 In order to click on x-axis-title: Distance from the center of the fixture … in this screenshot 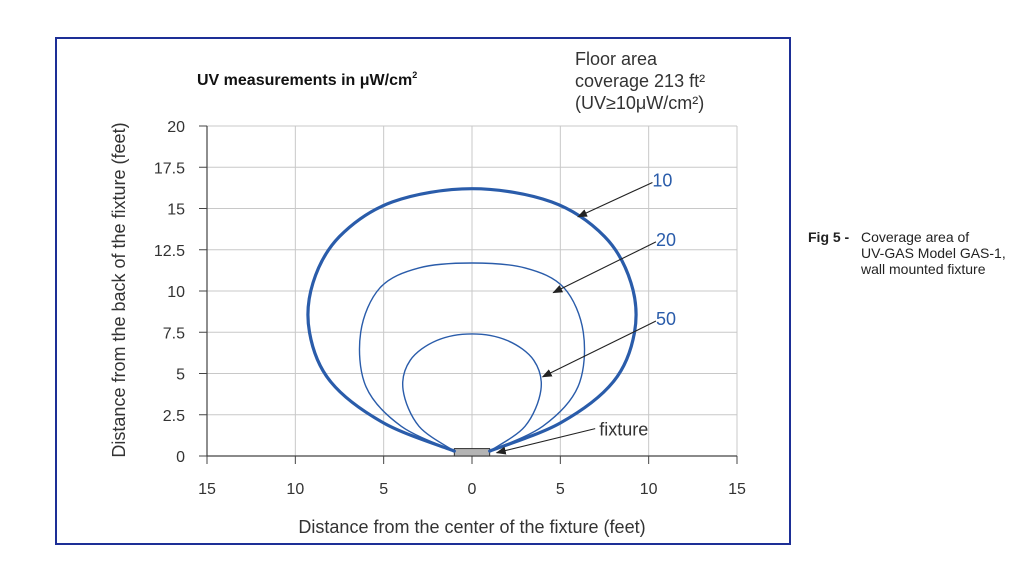, I will do `click(471, 527)`.